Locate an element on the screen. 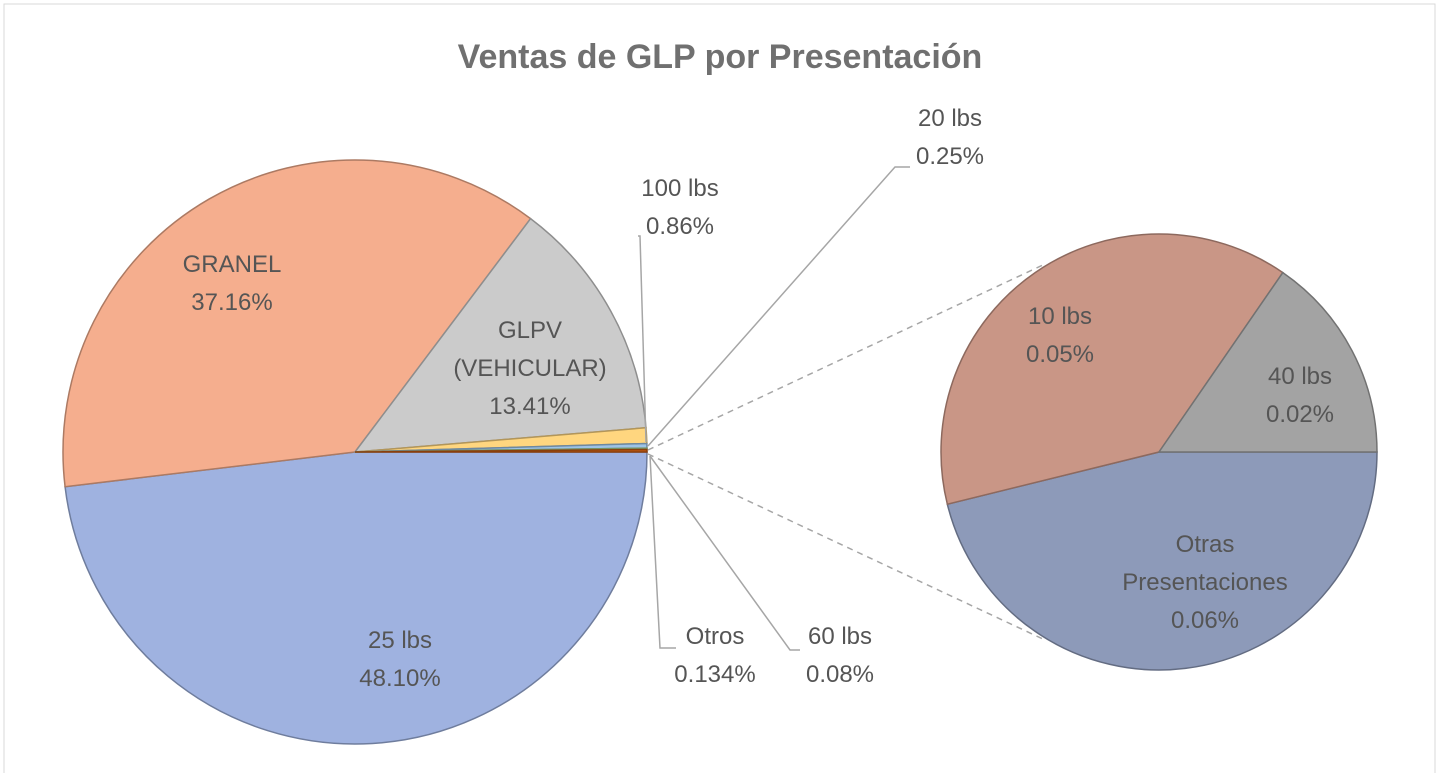 This screenshot has width=1440, height=773. label-category: 10 lbs is located at coordinates (1060, 316).